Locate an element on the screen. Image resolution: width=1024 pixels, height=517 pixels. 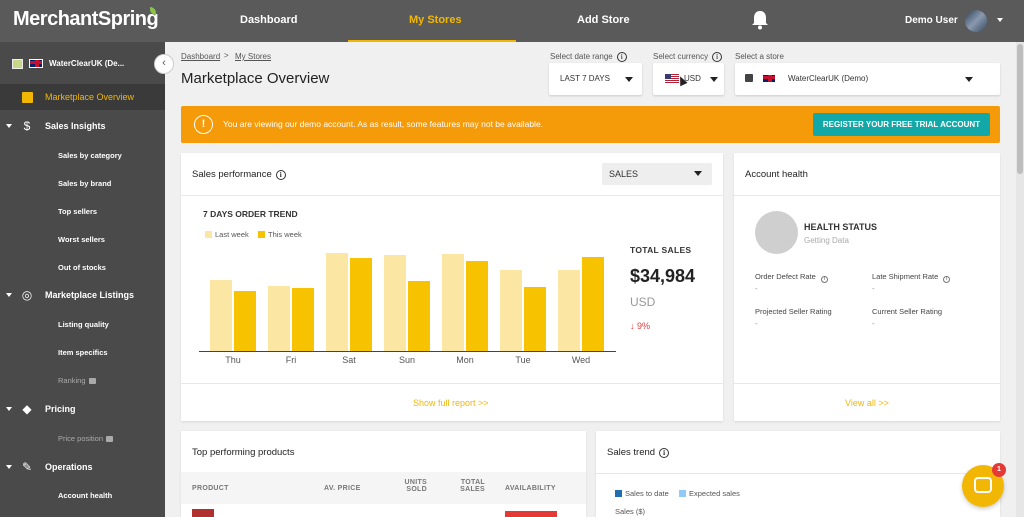
currency-select: USD is located at coordinates (688, 79).